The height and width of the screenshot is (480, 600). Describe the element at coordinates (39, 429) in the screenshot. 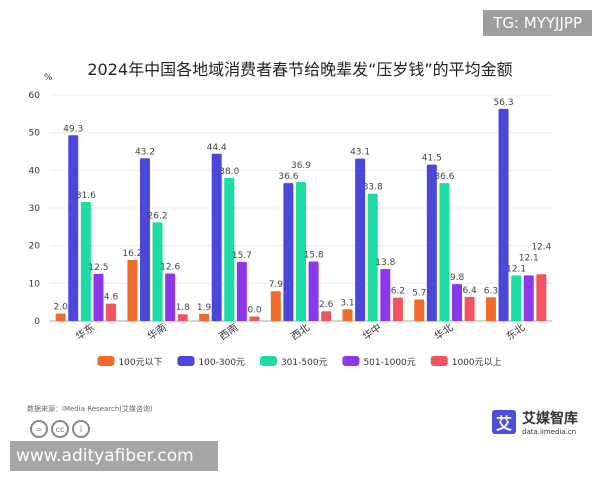

I see `nd-icon: =` at that location.